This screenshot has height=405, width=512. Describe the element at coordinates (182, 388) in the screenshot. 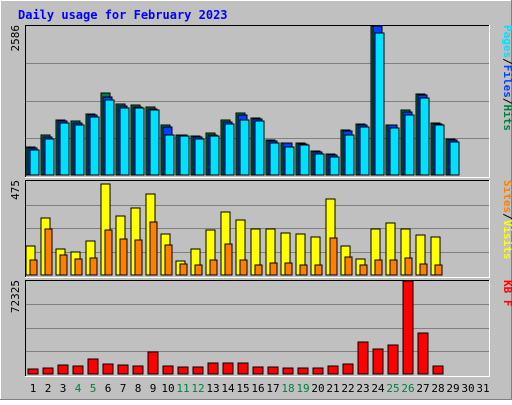

I see `x-tick-label-day-11: 11` at that location.